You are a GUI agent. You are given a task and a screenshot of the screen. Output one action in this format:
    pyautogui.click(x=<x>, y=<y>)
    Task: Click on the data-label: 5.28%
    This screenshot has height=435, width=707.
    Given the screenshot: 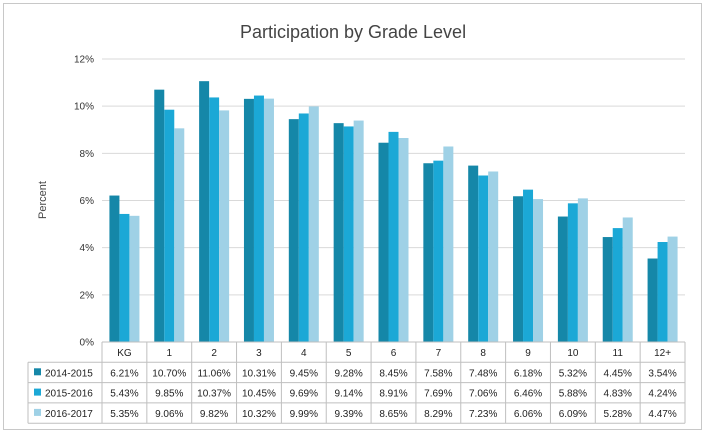 What is the action you would take?
    pyautogui.click(x=618, y=414)
    